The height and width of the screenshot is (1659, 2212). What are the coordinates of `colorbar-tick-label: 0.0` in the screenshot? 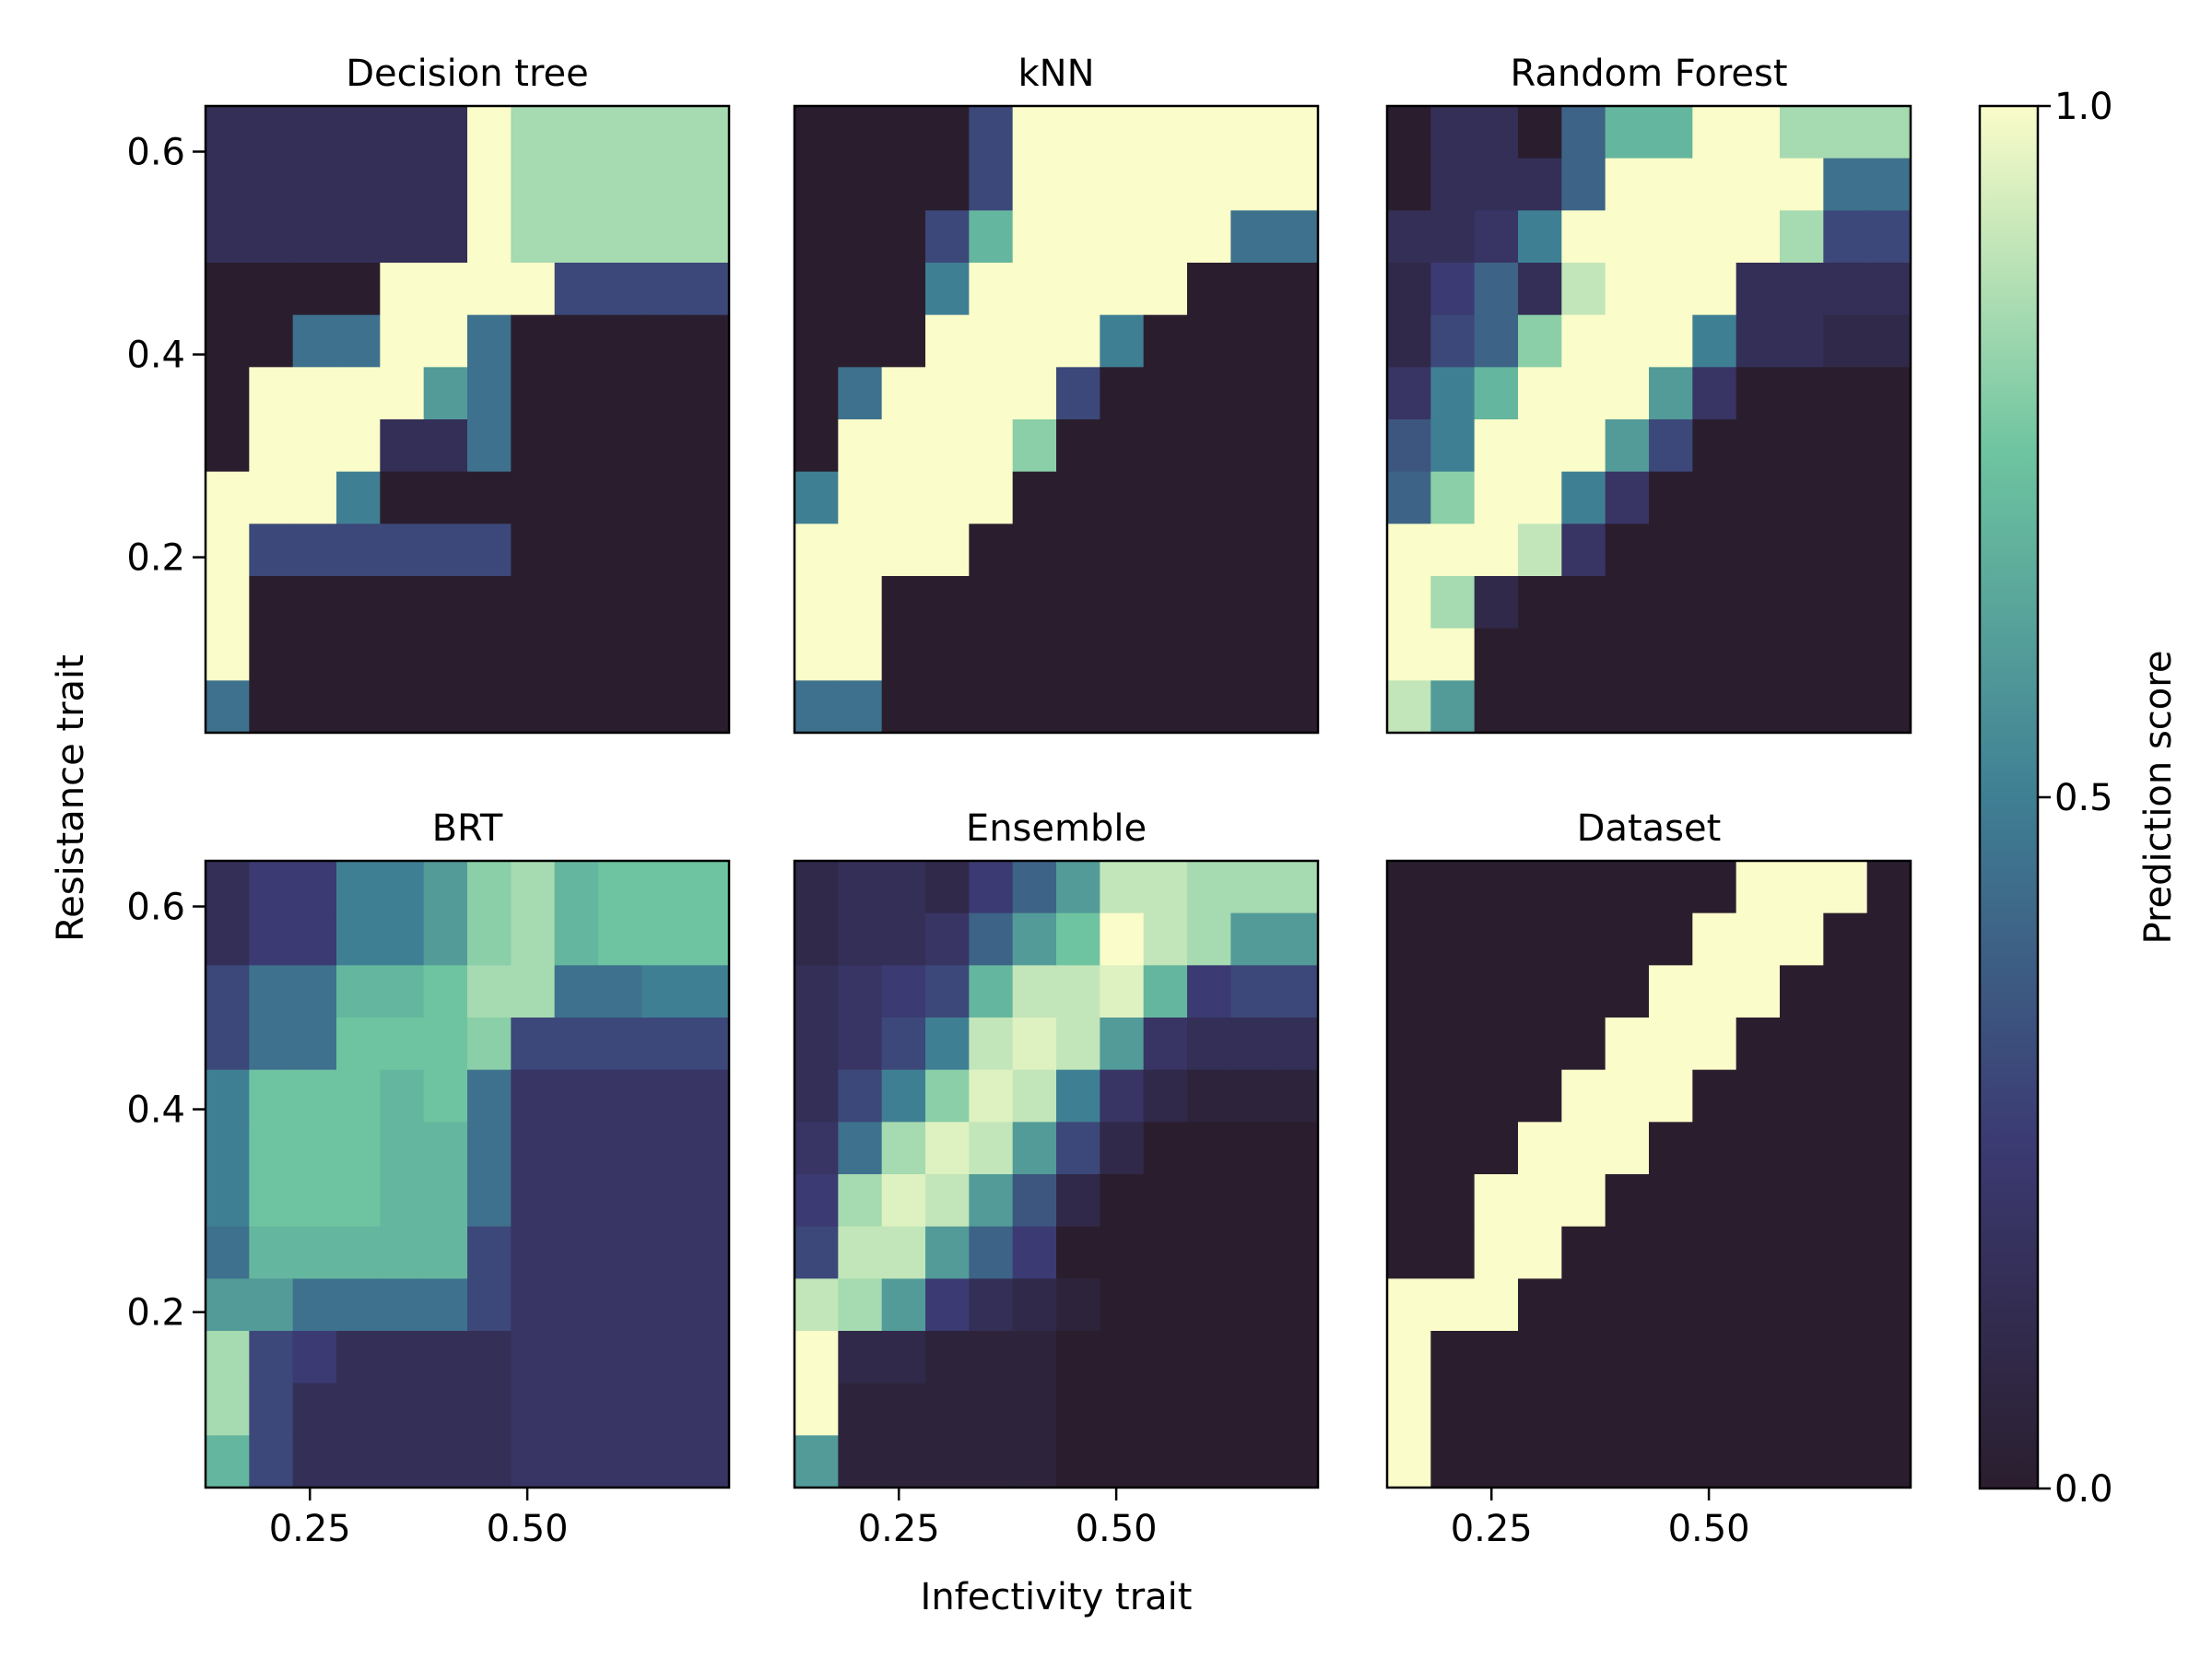 It's located at (2083, 1489).